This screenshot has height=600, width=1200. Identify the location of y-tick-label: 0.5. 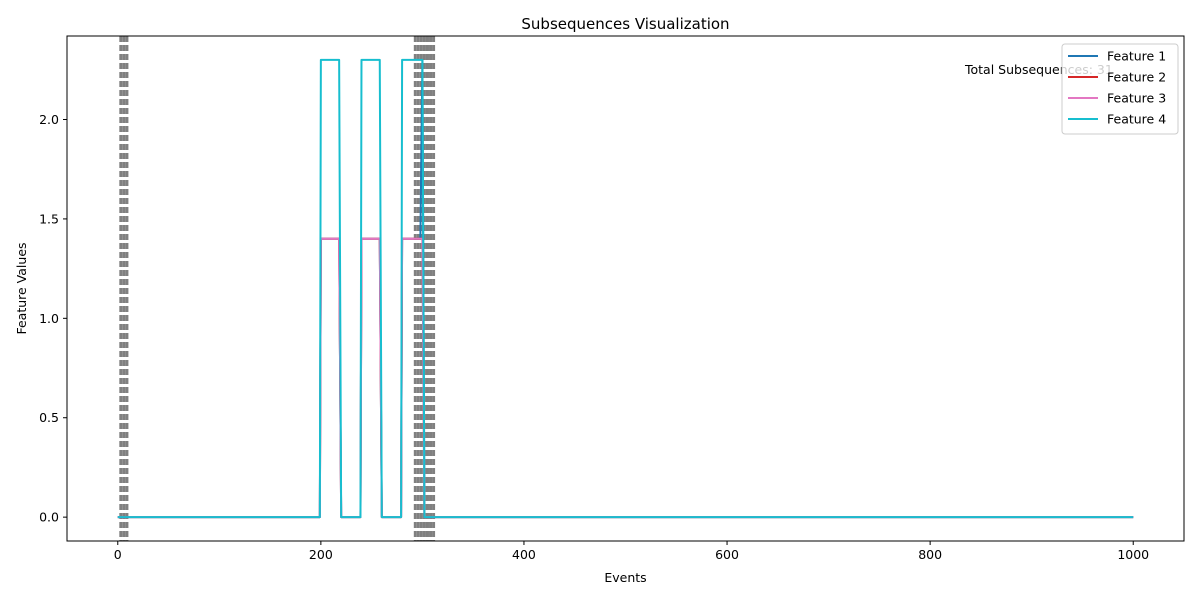
(49, 417).